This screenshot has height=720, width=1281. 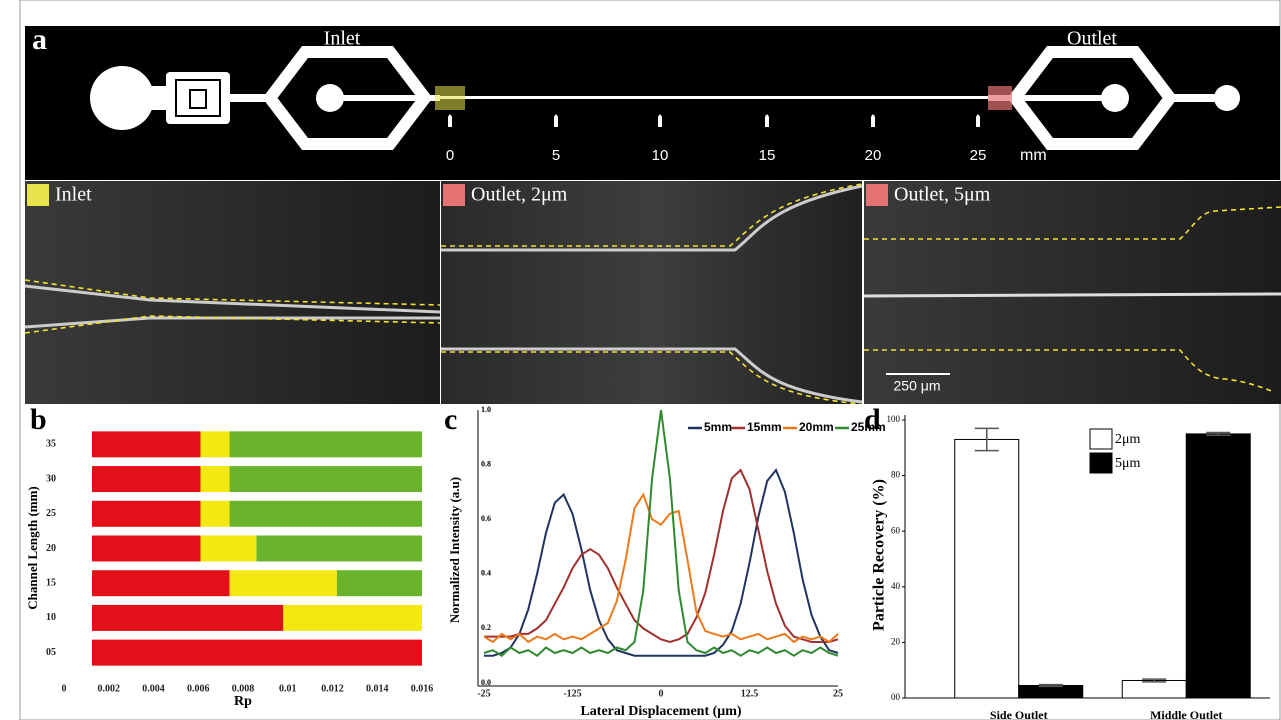 I want to click on y-tick-label: 100, so click(x=894, y=419).